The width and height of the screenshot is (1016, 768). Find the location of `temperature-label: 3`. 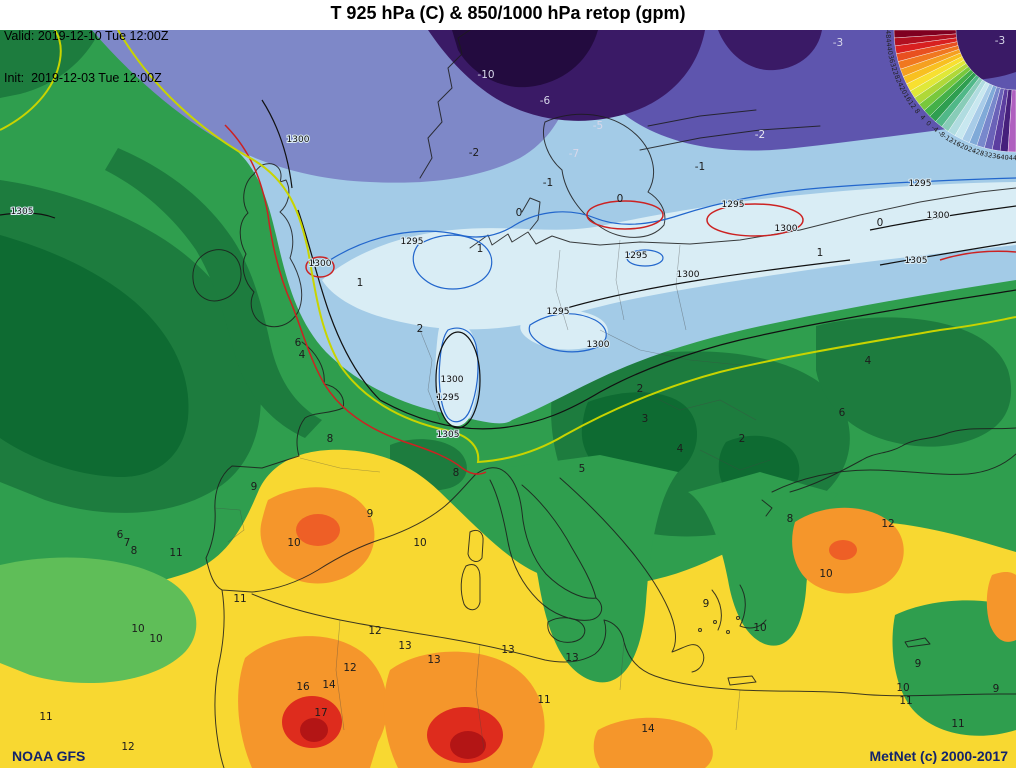

temperature-label: 3 is located at coordinates (645, 419).